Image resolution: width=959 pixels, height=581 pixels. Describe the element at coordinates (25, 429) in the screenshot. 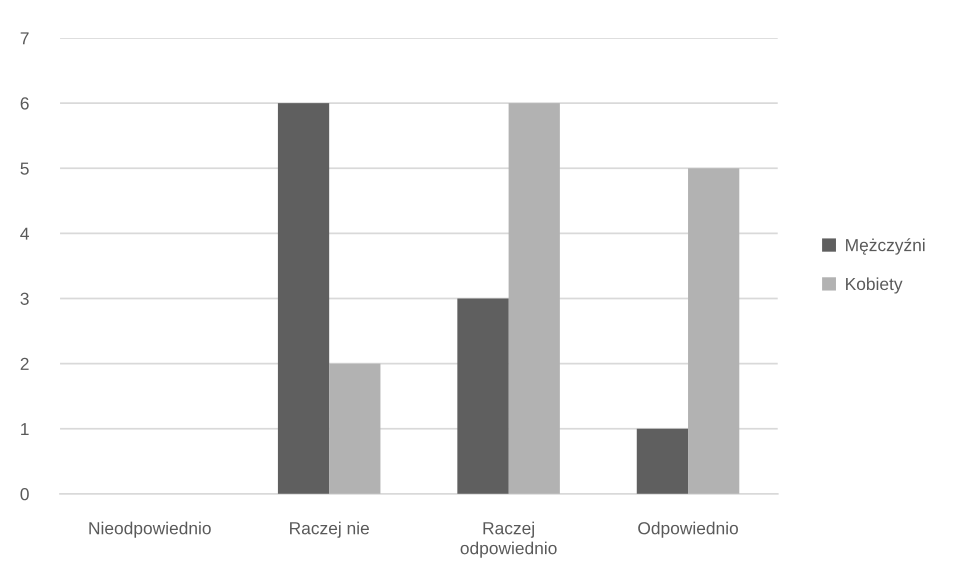

I see `y-tick-label: 1` at that location.